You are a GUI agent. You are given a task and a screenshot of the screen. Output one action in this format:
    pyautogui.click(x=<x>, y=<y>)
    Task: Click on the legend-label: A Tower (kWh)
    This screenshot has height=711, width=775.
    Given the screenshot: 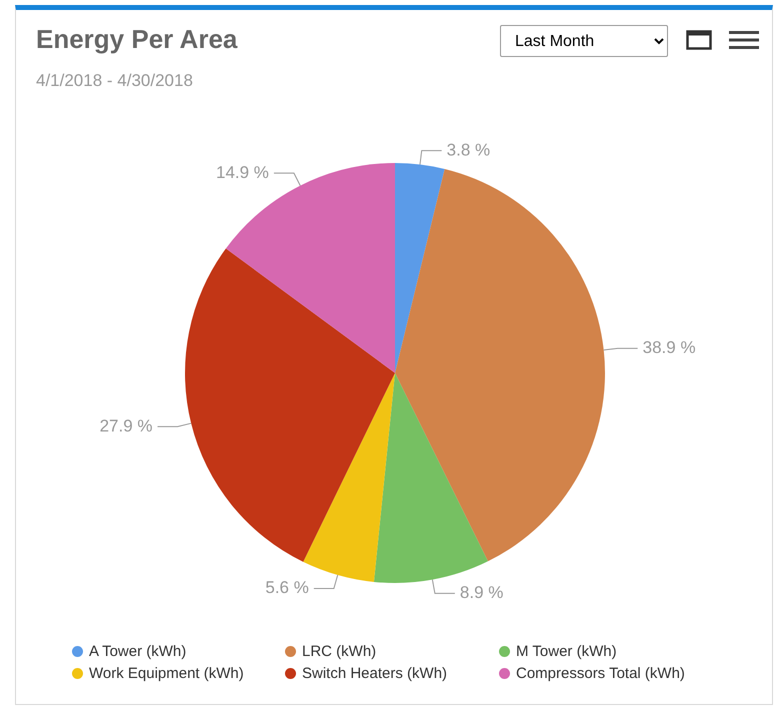 What is the action you would take?
    pyautogui.click(x=137, y=651)
    